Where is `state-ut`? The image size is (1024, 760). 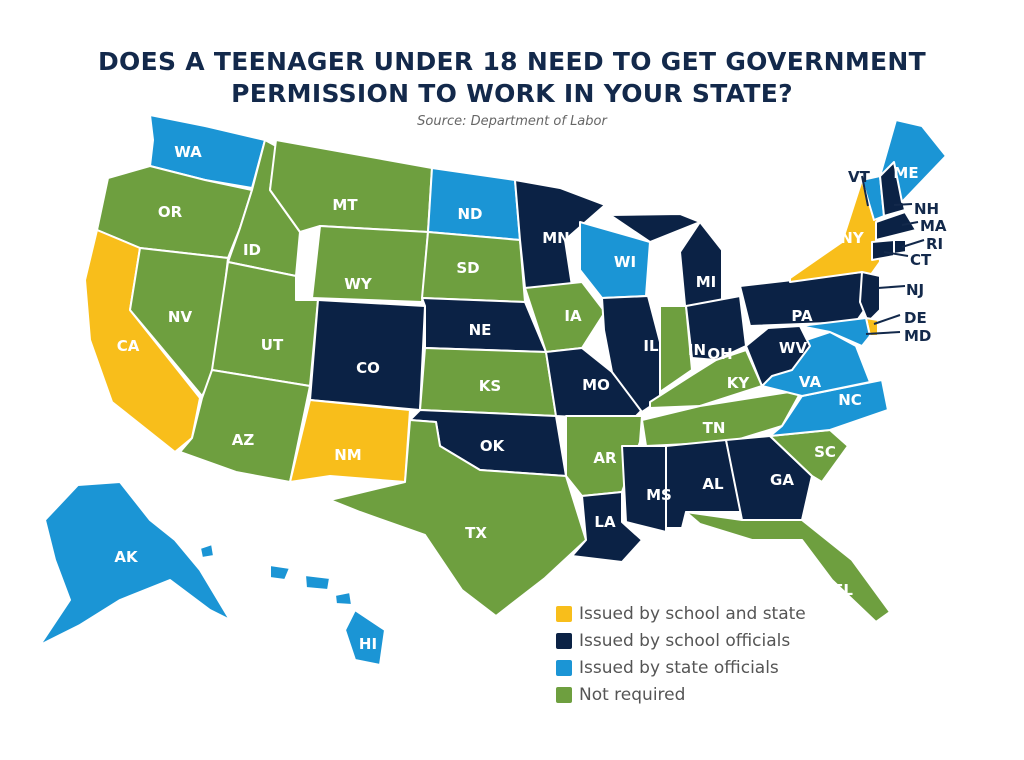 state-ut is located at coordinates (265, 324).